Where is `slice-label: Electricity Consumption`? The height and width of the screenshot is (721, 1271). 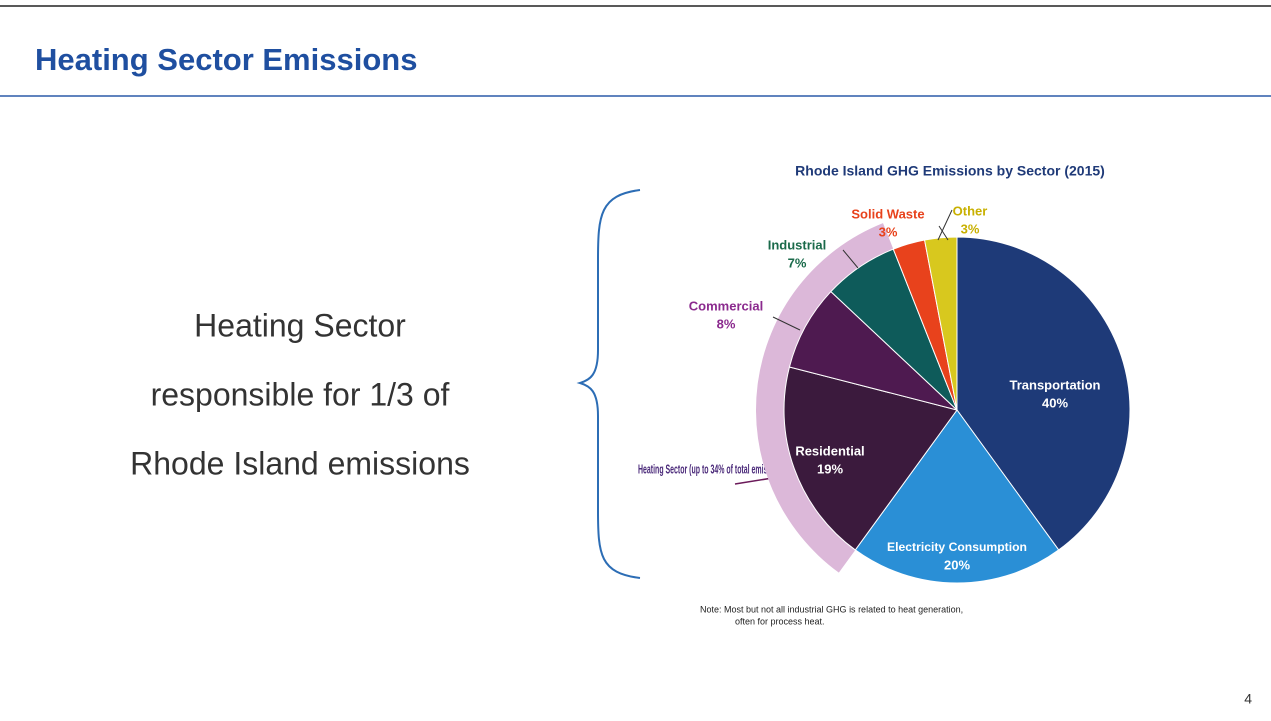
slice-label: Electricity Consumption is located at coordinates (957, 547).